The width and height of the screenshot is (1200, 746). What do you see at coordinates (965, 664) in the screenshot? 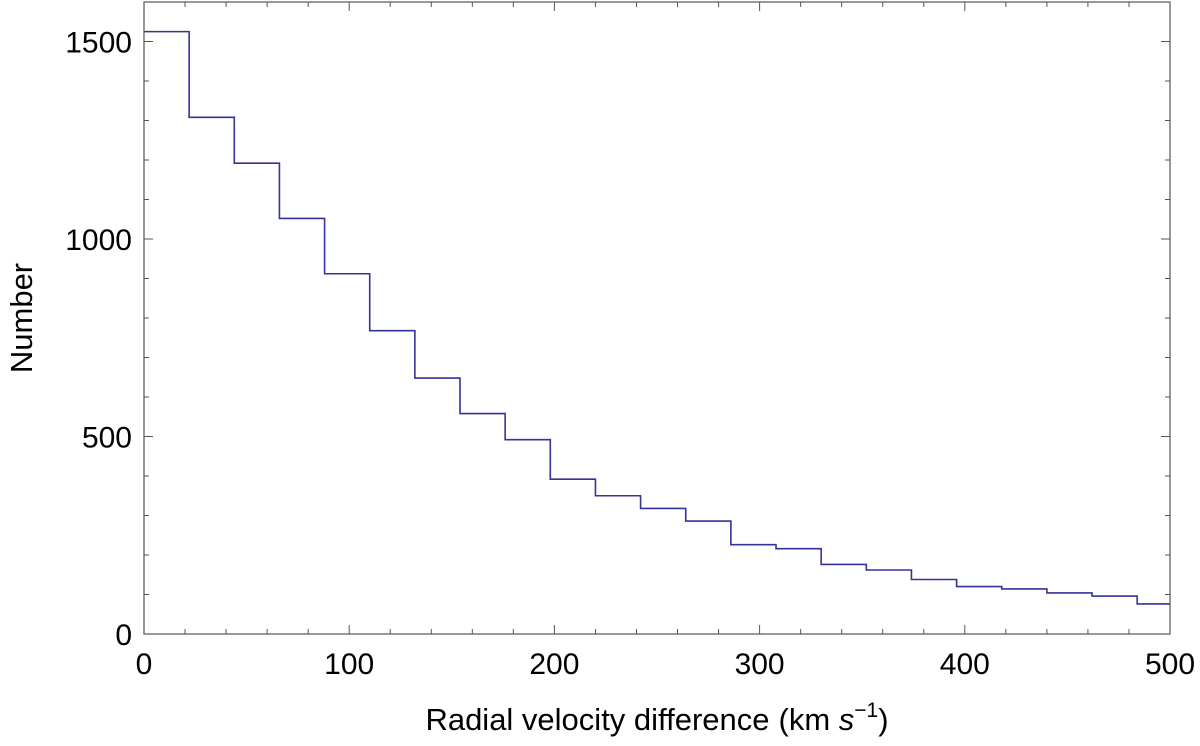
I see `x-tick-label: 400` at bounding box center [965, 664].